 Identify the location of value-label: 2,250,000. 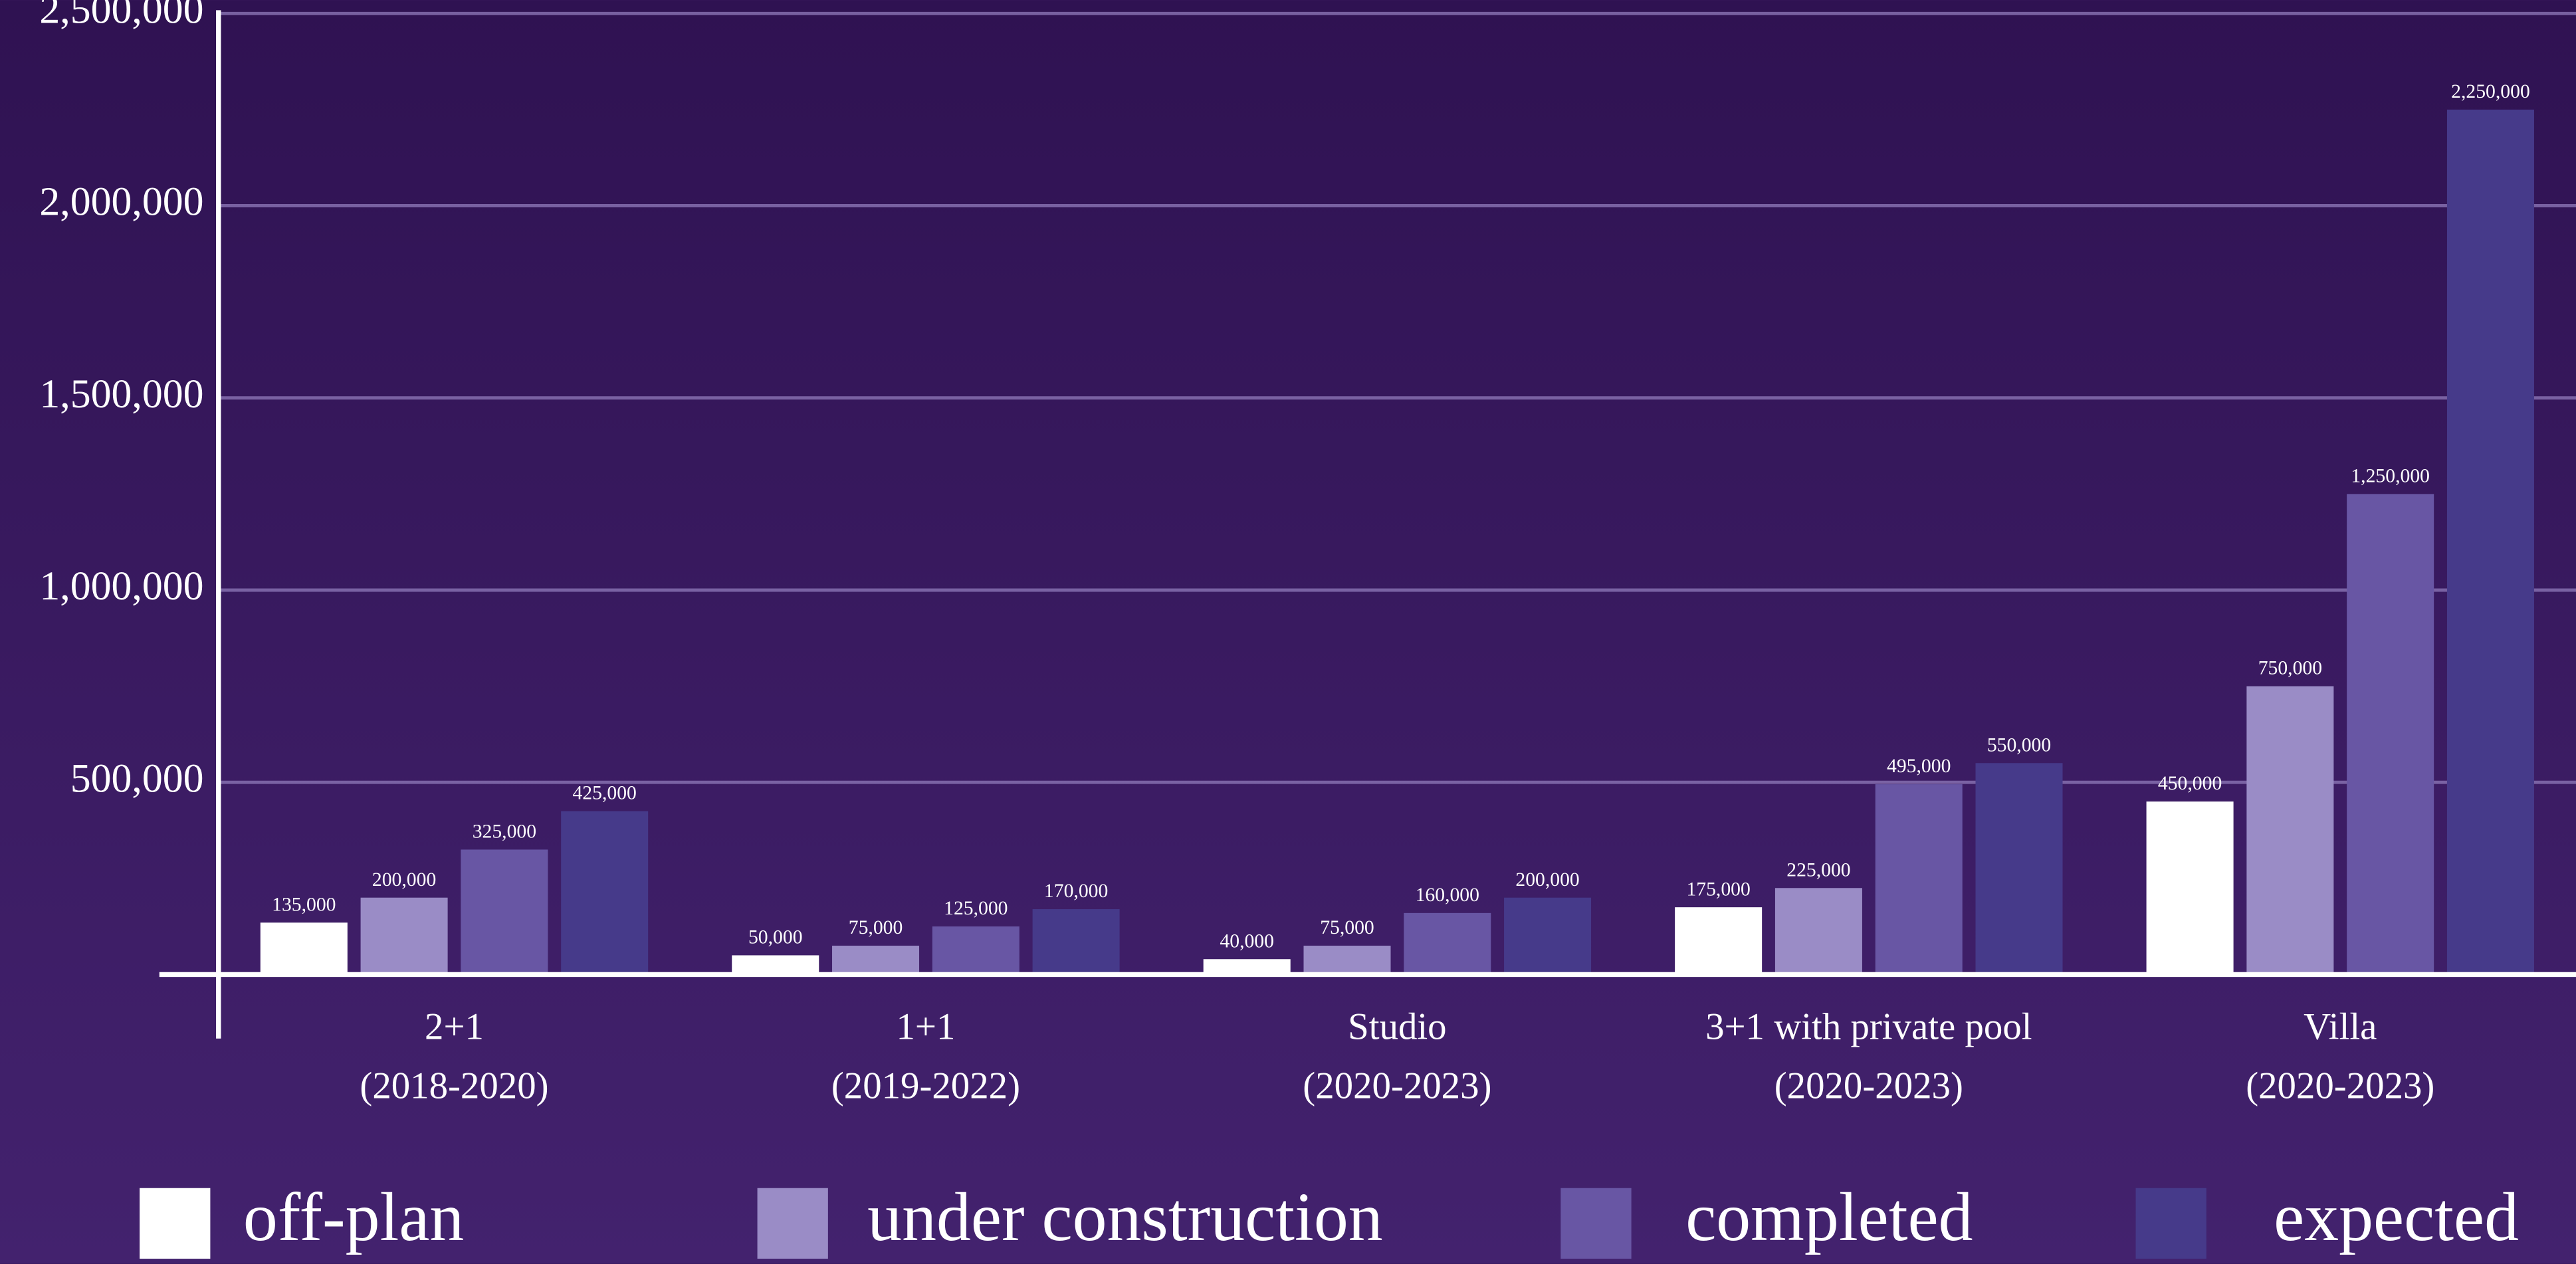
(2490, 91).